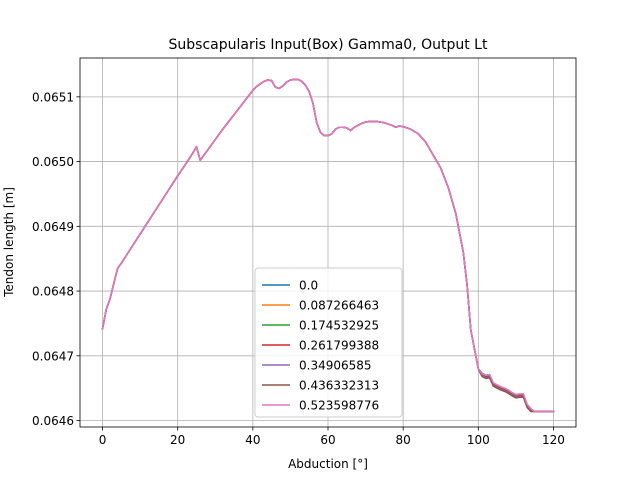  Describe the element at coordinates (103, 440) in the screenshot. I see `x-tick-label: 0` at that location.